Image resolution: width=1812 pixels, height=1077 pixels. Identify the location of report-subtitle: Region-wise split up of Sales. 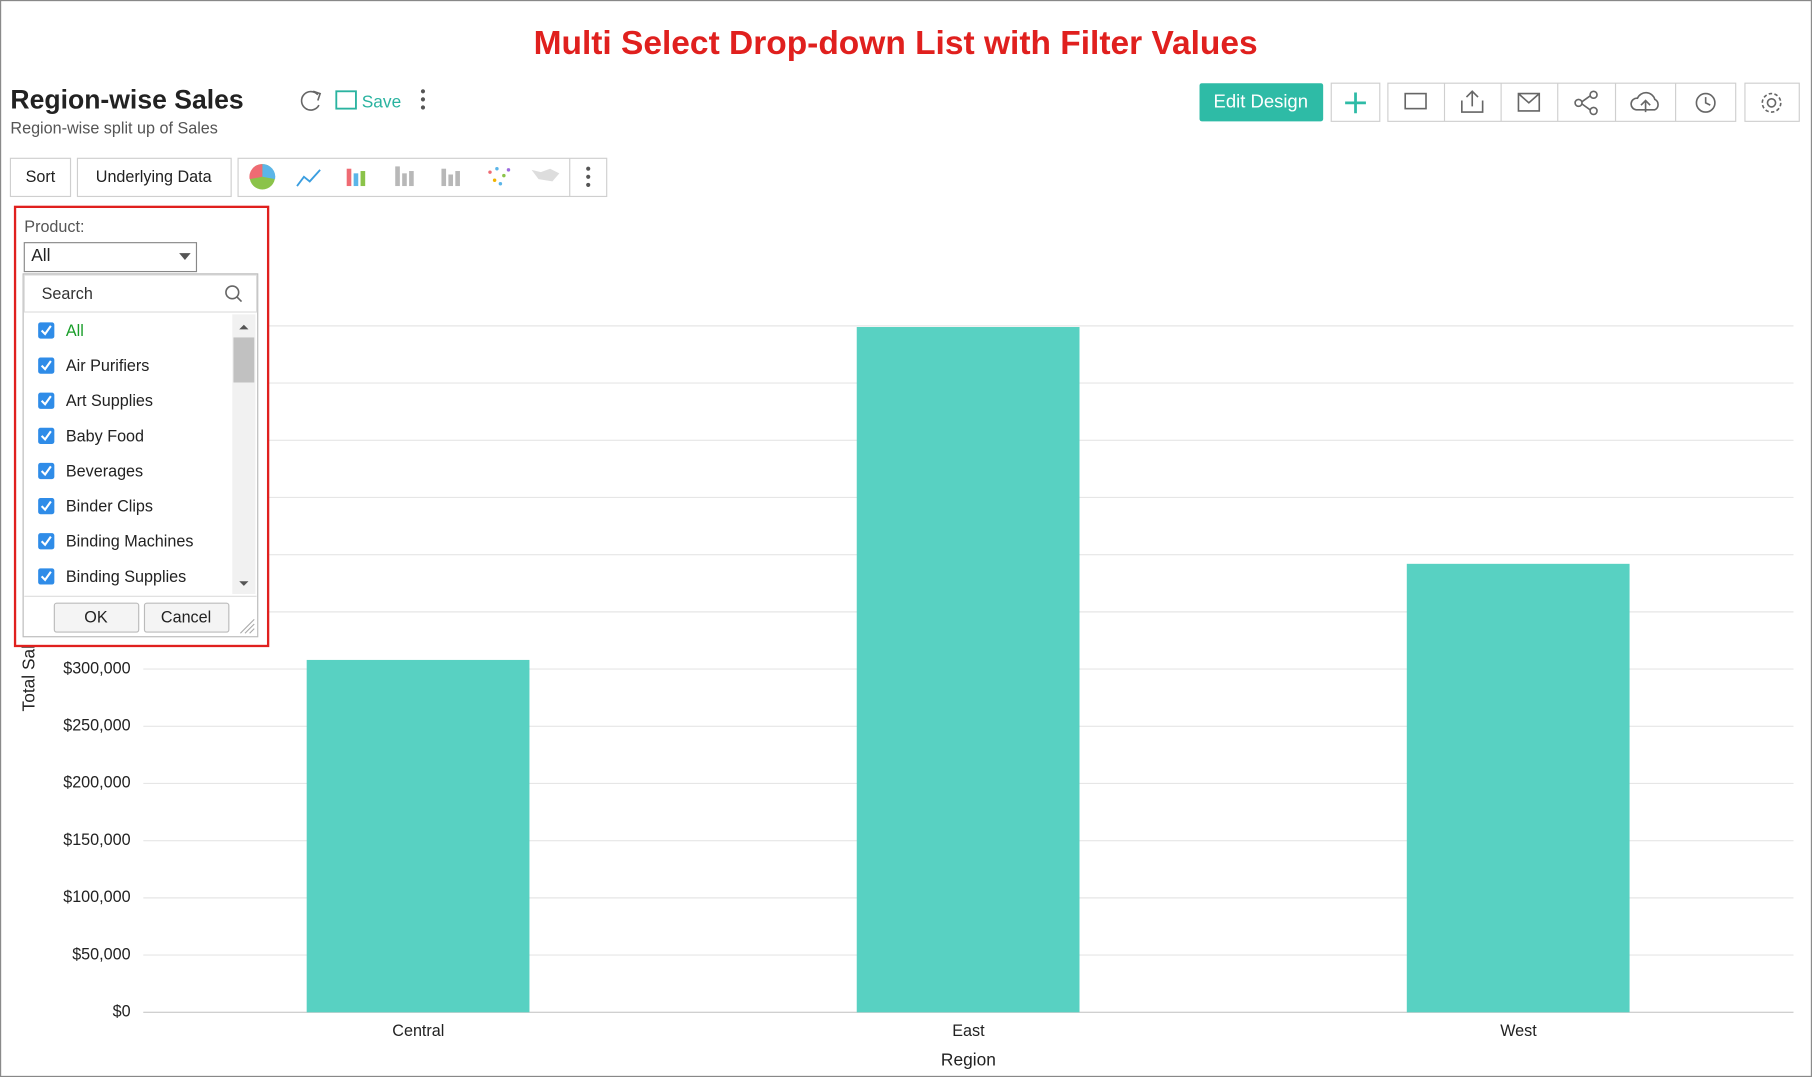
(113, 129).